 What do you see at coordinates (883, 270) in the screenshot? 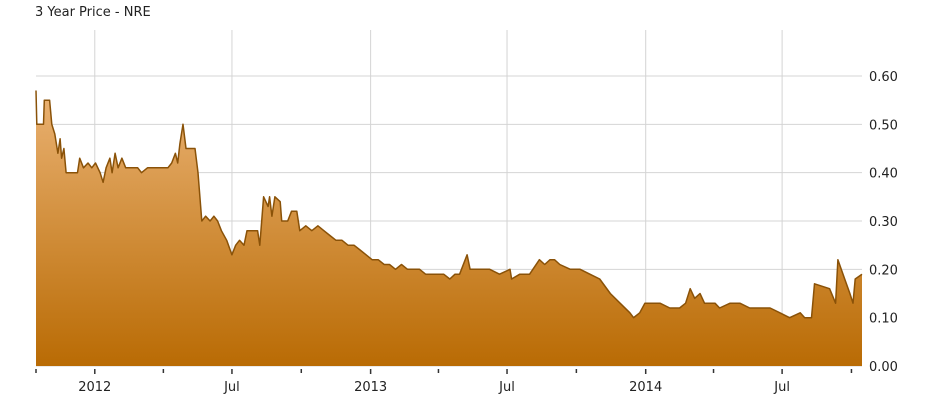
I see `y-tick-label: 0.20` at bounding box center [883, 270].